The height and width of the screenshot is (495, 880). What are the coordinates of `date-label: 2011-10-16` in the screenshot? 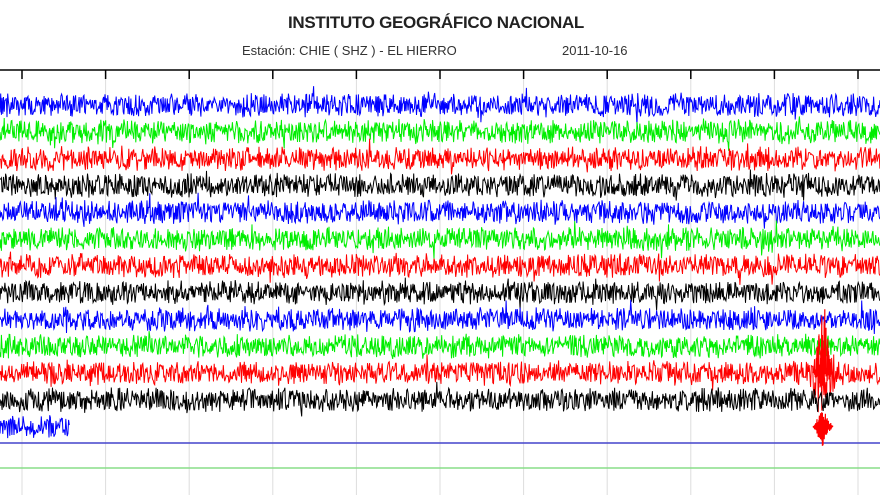 It's located at (595, 50).